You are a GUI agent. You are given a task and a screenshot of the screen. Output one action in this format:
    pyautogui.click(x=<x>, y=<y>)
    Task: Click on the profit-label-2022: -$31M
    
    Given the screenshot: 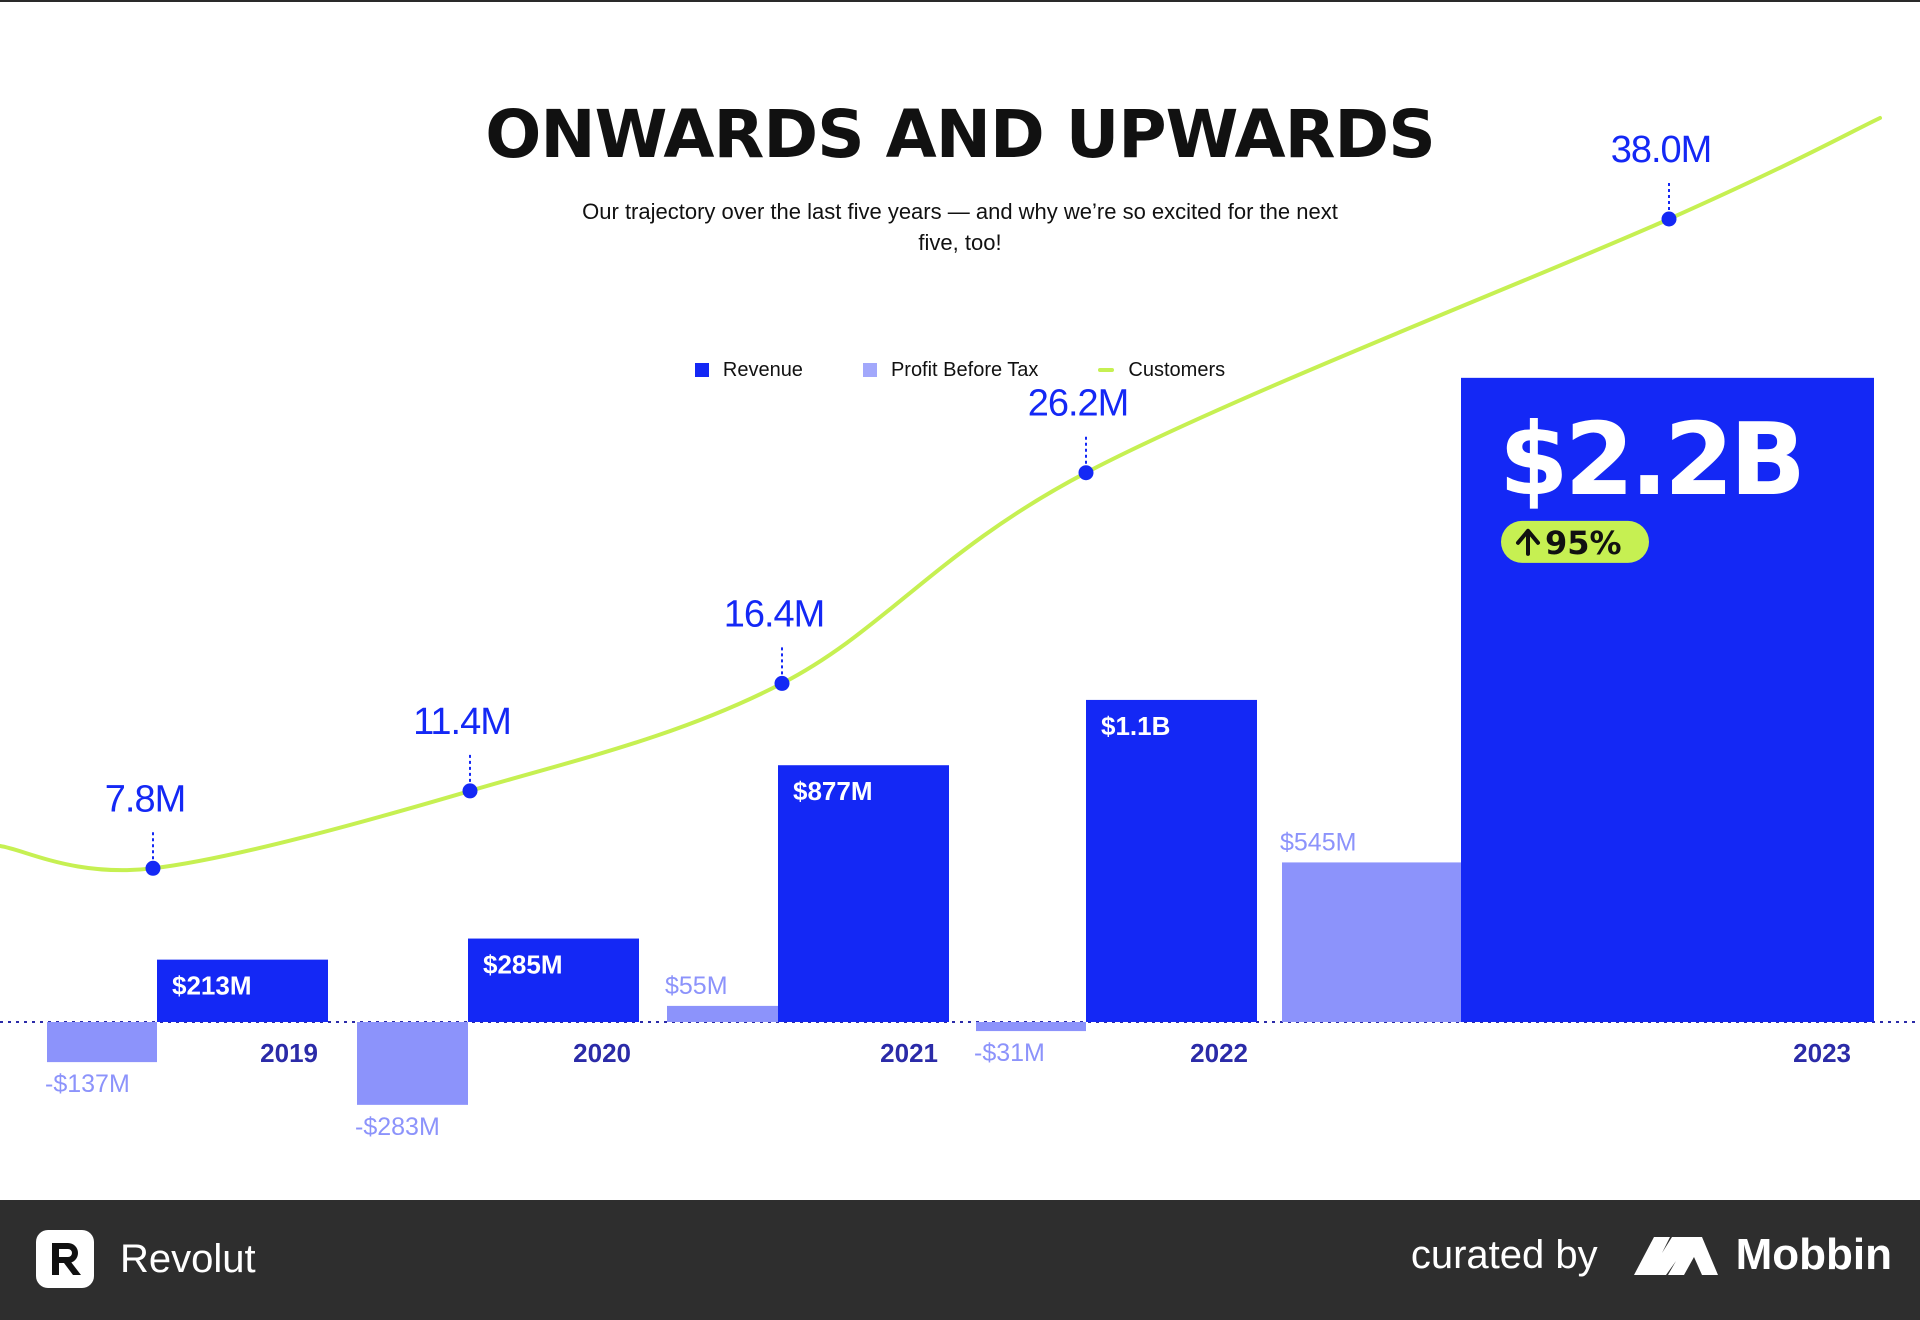 What is the action you would take?
    pyautogui.click(x=1009, y=1053)
    